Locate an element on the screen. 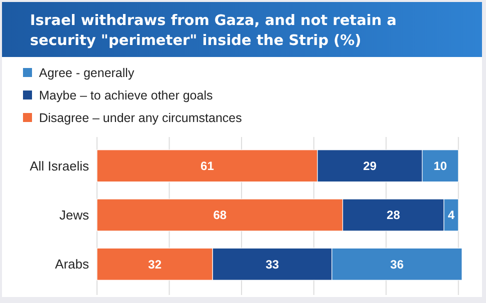 This screenshot has width=486, height=303. y-tick-label: All Israelis is located at coordinates (60, 166).